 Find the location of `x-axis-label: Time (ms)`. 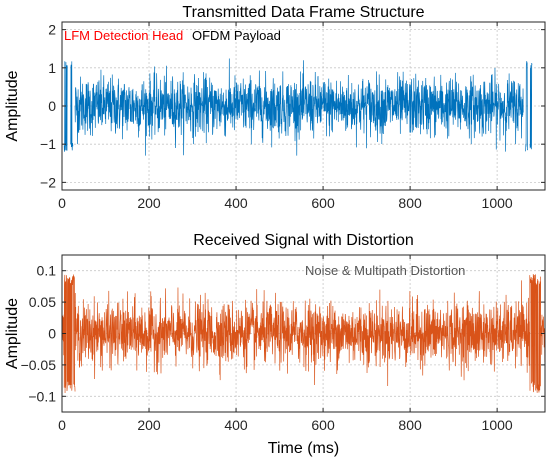

x-axis-label: Time (ms) is located at coordinates (303, 448).